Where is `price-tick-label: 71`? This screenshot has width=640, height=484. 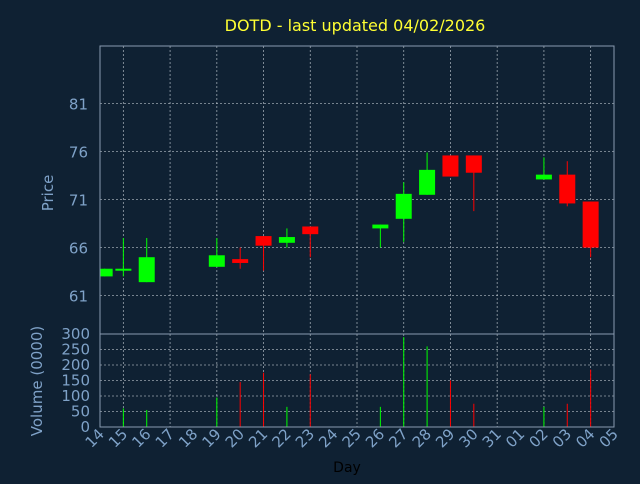 price-tick-label: 71 is located at coordinates (78, 201).